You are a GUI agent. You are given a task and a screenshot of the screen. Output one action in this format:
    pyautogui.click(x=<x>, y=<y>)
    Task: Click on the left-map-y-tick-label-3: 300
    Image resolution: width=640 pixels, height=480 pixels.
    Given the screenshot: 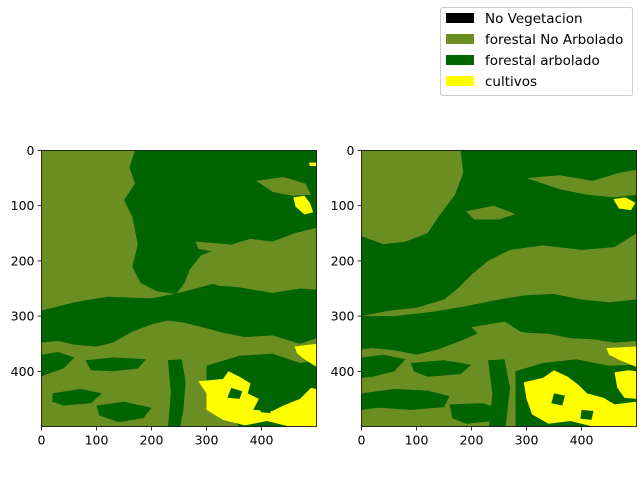 What is the action you would take?
    pyautogui.click(x=23, y=316)
    